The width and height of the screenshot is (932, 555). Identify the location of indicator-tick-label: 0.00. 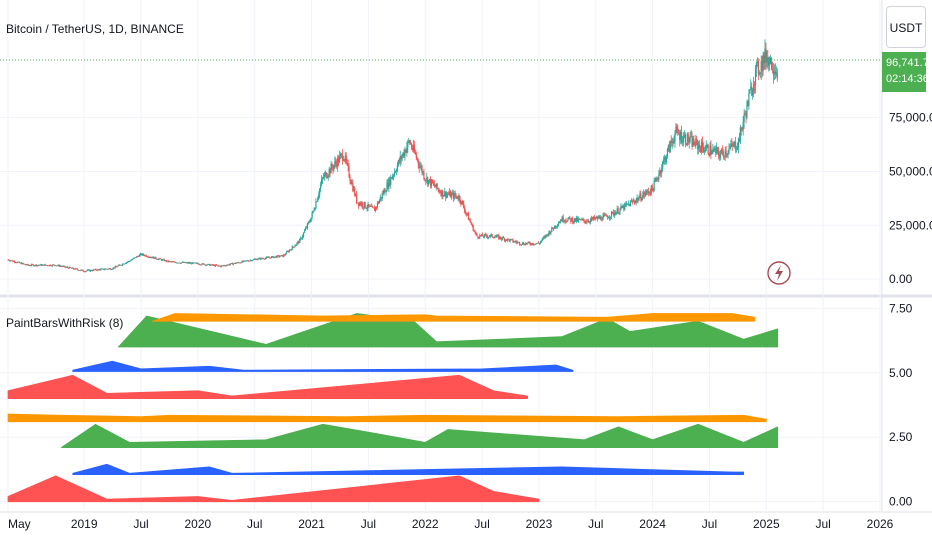
(901, 502).